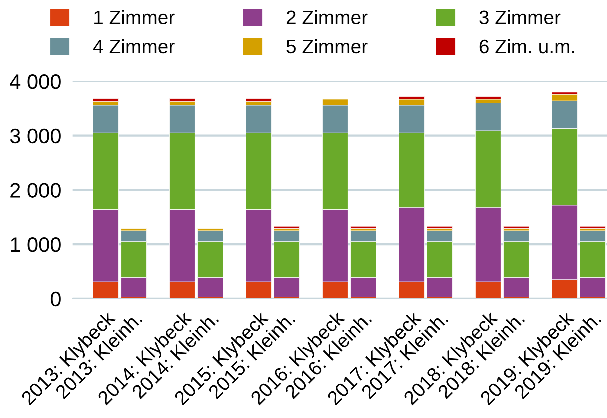 Image resolution: width=607 pixels, height=418 pixels. I want to click on y-tick-label: 1 000, so click(36, 245).